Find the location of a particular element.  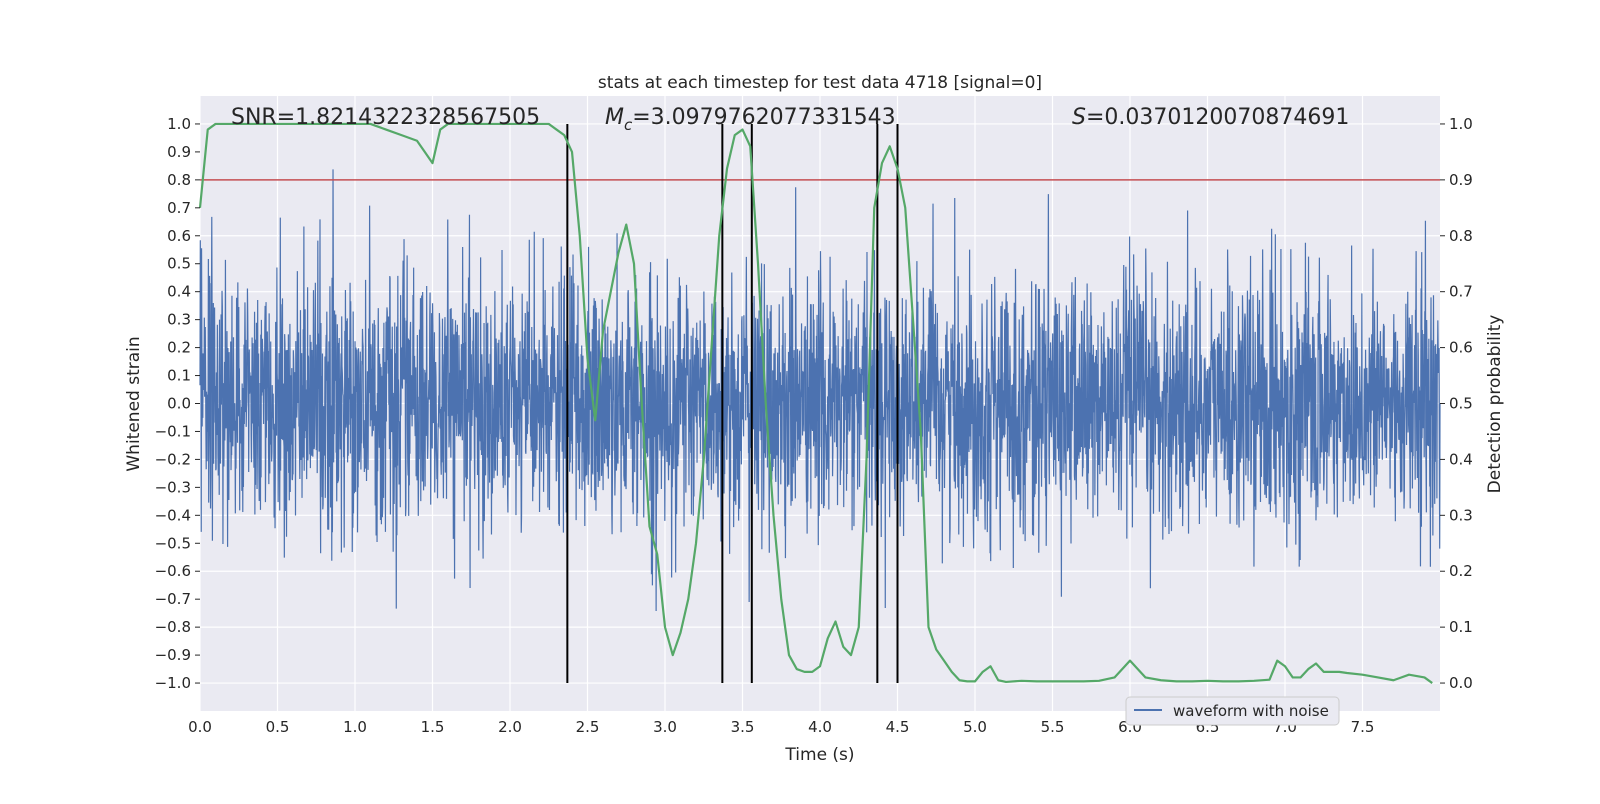

y-left-tick-label: −0.9 is located at coordinates (173, 655).